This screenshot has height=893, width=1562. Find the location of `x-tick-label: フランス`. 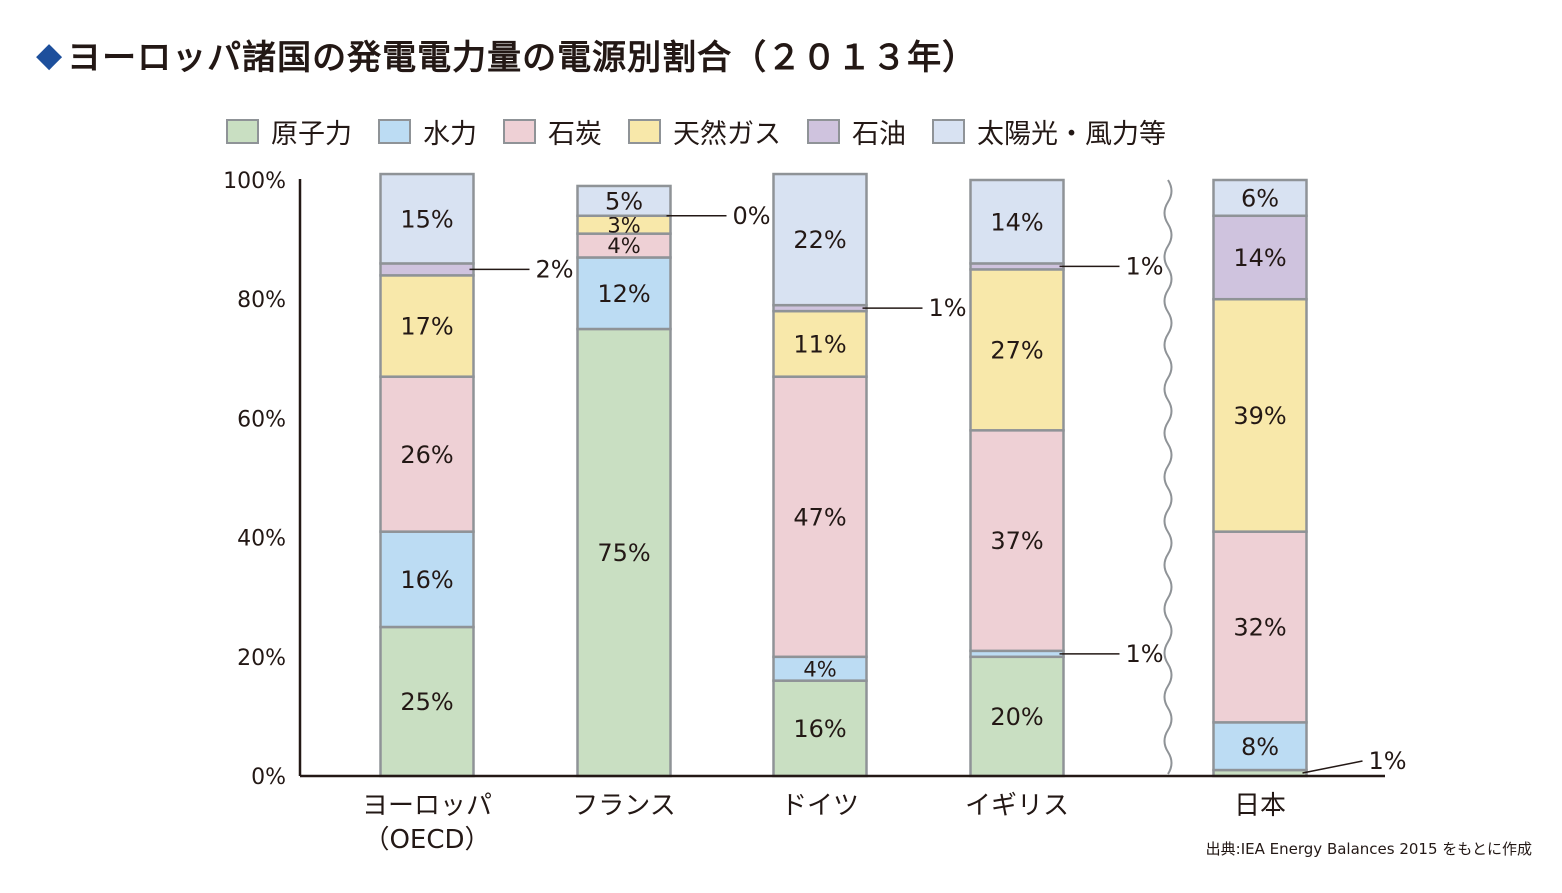

x-tick-label: フランス is located at coordinates (623, 806).